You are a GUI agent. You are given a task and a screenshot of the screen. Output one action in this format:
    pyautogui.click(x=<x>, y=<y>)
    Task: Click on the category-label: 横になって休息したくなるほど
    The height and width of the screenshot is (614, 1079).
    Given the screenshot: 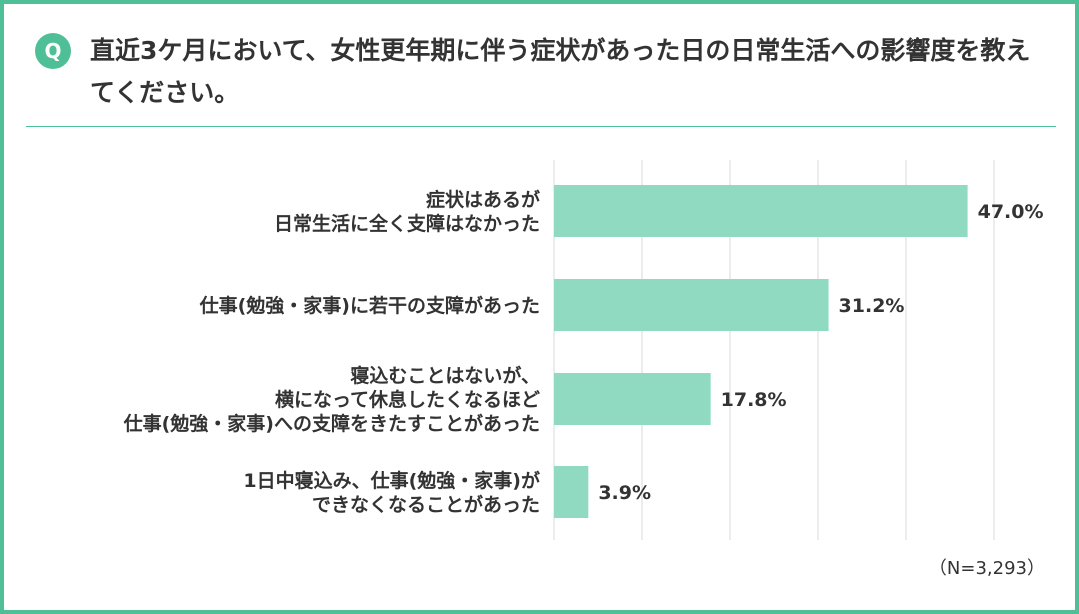 What is the action you would take?
    pyautogui.click(x=407, y=399)
    